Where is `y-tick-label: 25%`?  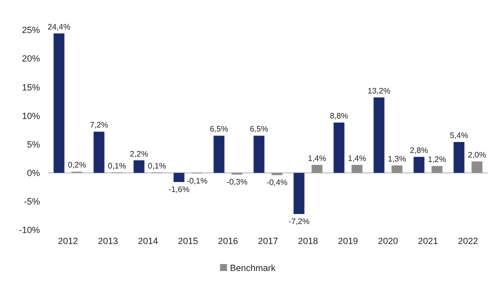 y-tick-label: 25% is located at coordinates (31, 30).